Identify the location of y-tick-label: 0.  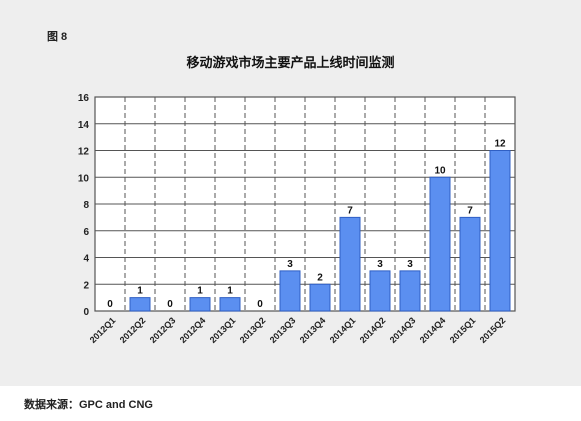
(86, 312).